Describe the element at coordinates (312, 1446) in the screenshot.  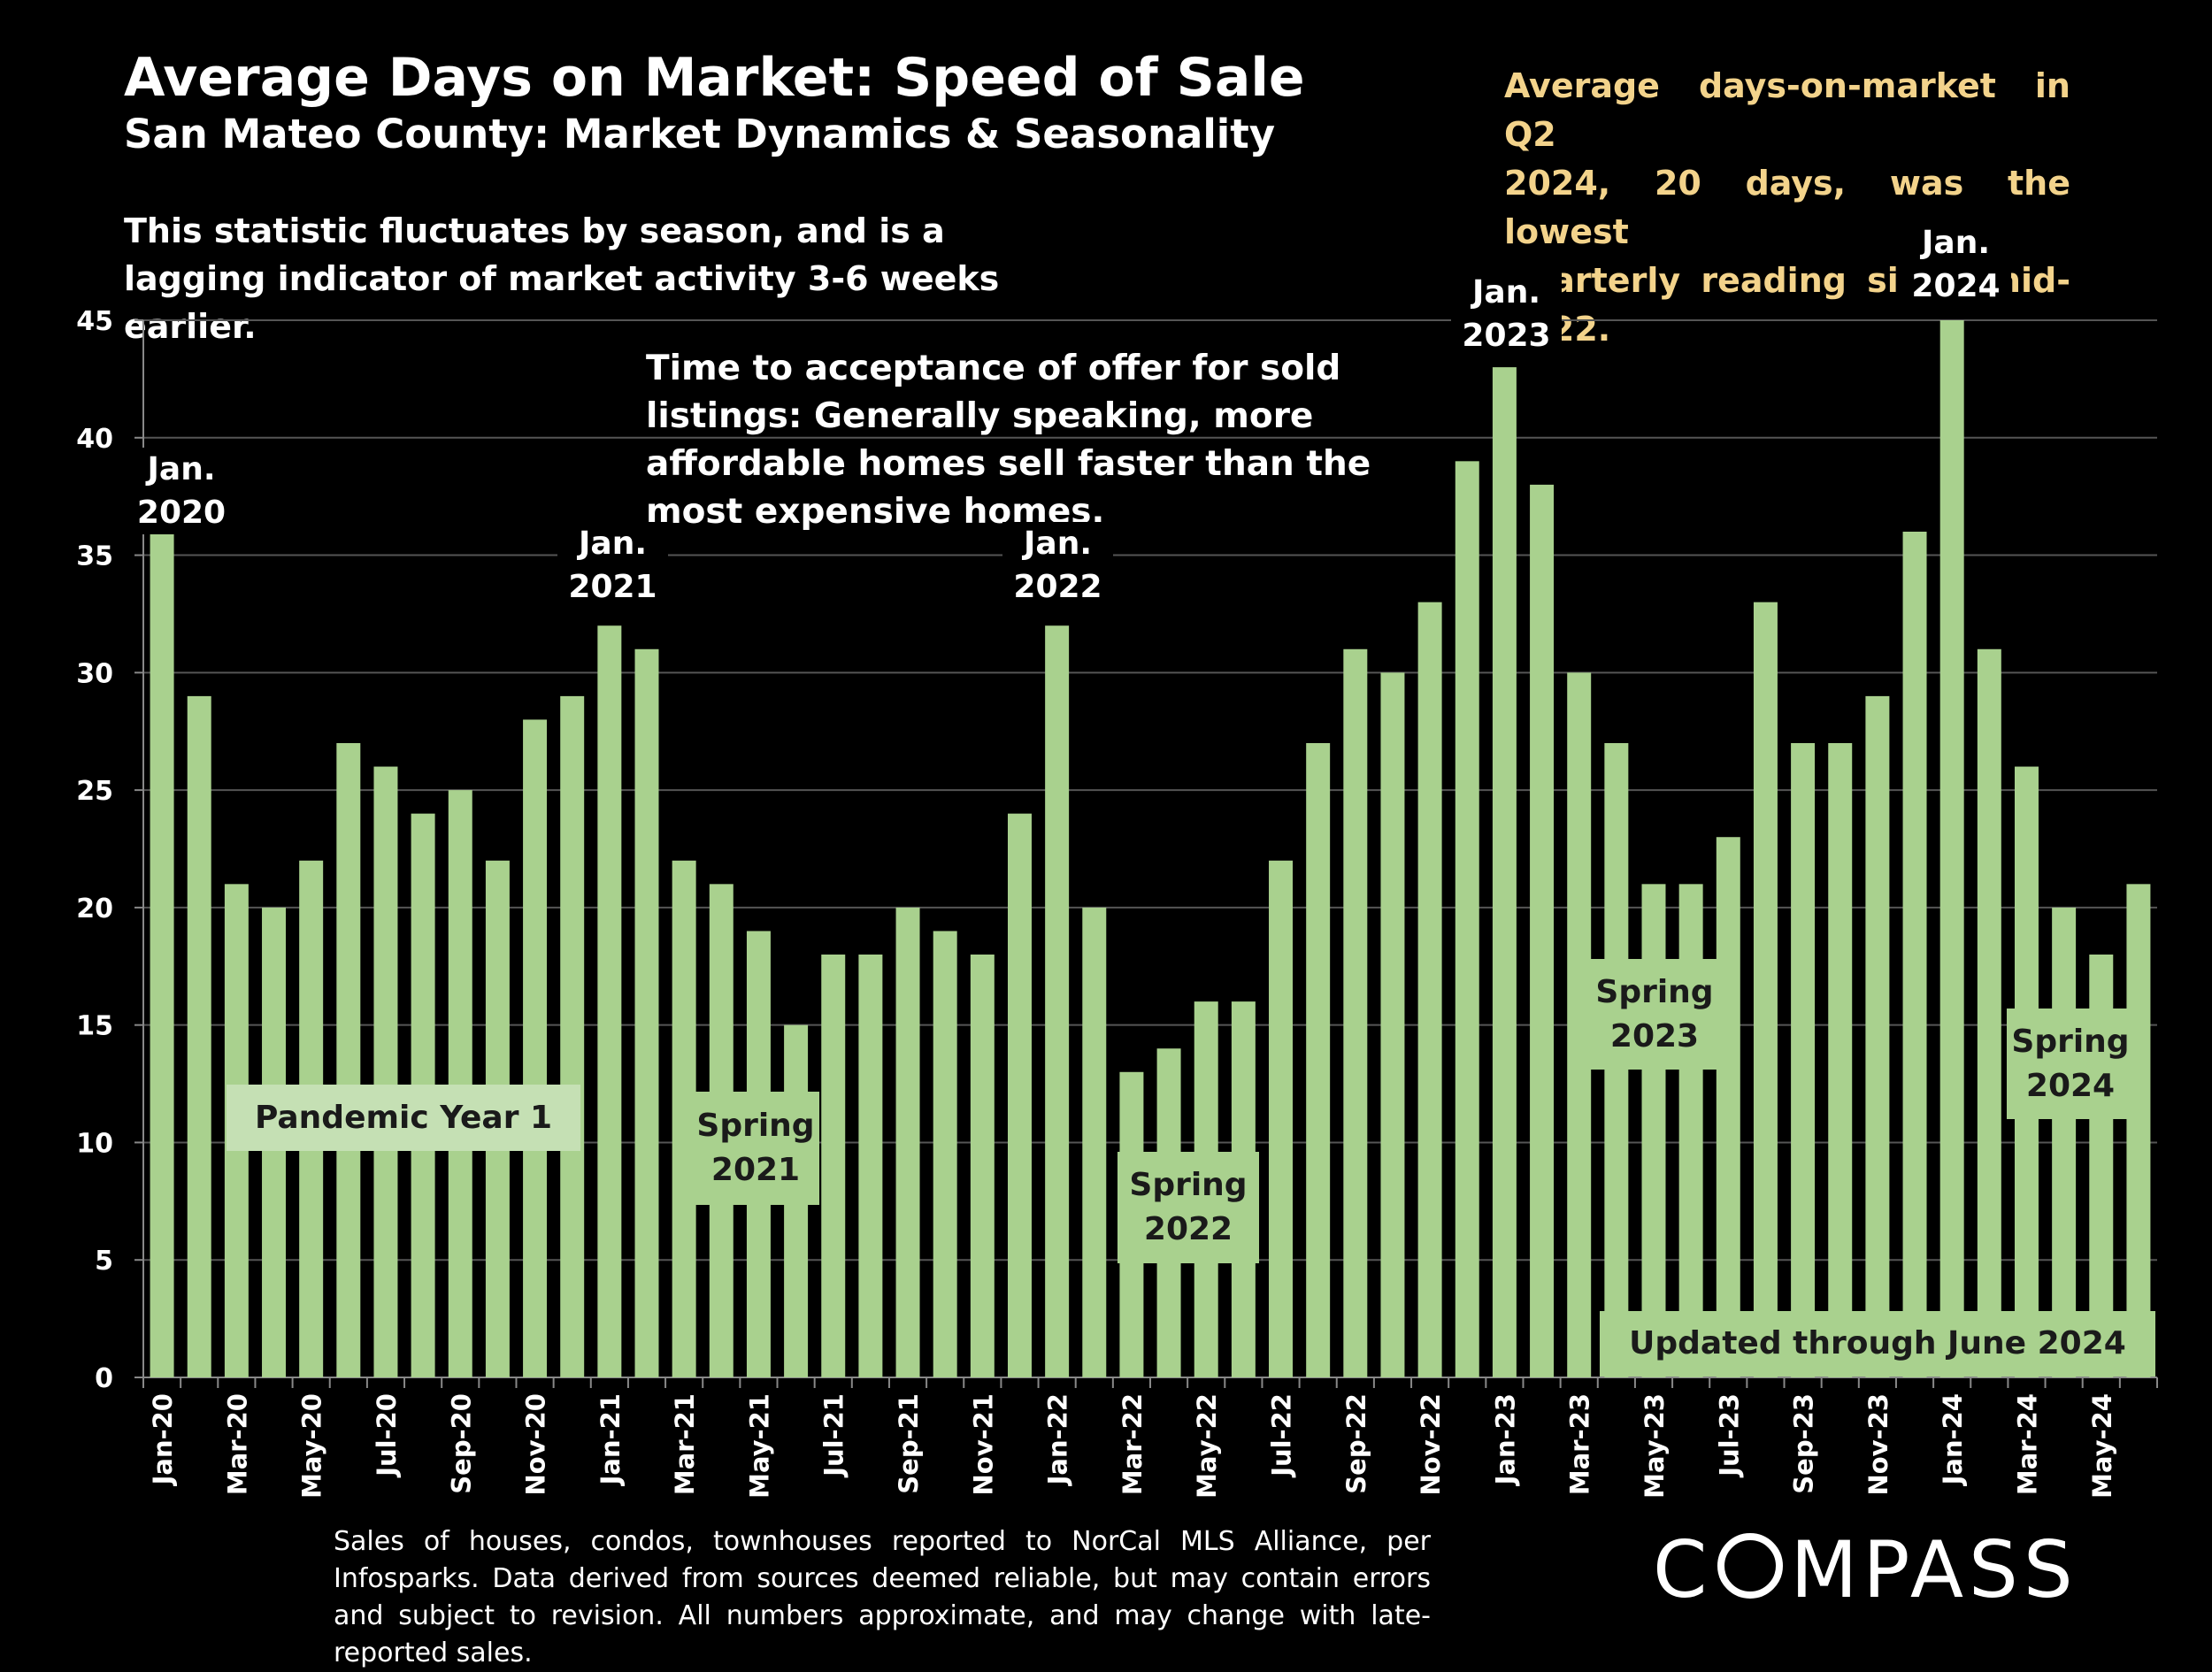
I see `x-tick-label-May-20: May-20` at that location.